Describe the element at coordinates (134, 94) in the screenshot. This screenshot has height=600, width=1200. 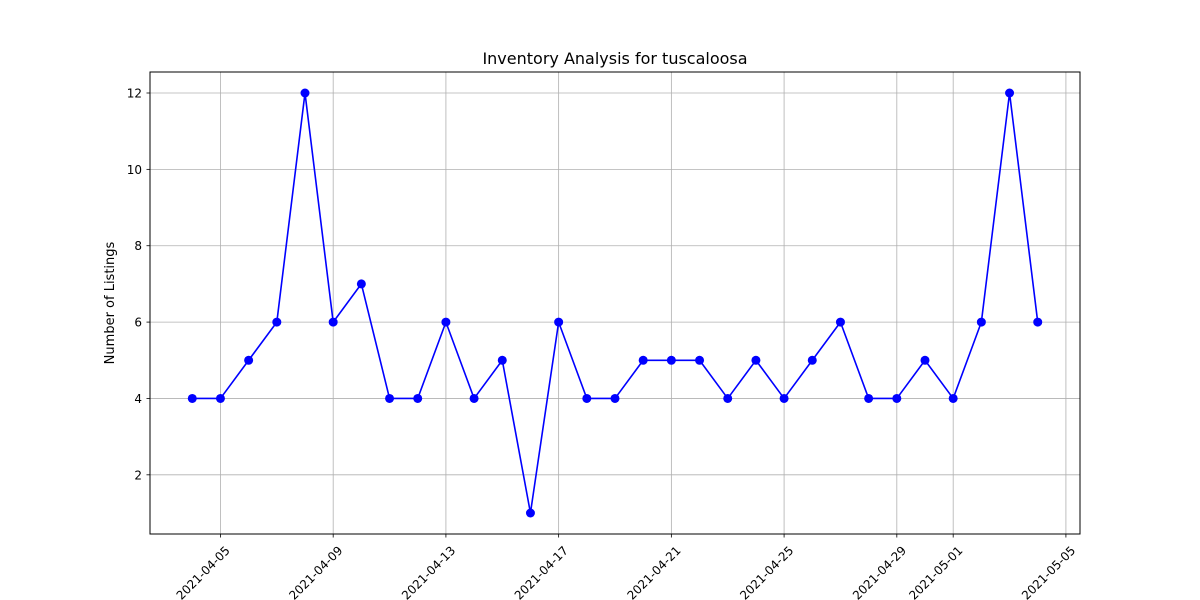
I see `y-tick-label: 12` at that location.